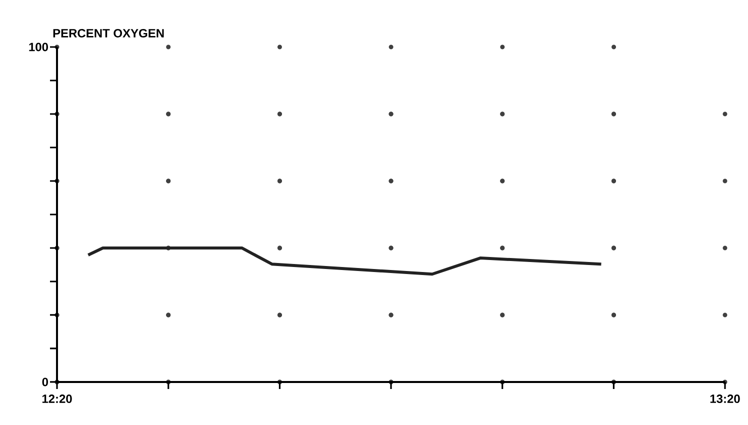 This screenshot has width=748, height=425. What do you see at coordinates (57, 399) in the screenshot?
I see `x-tick-label: 12:20` at bounding box center [57, 399].